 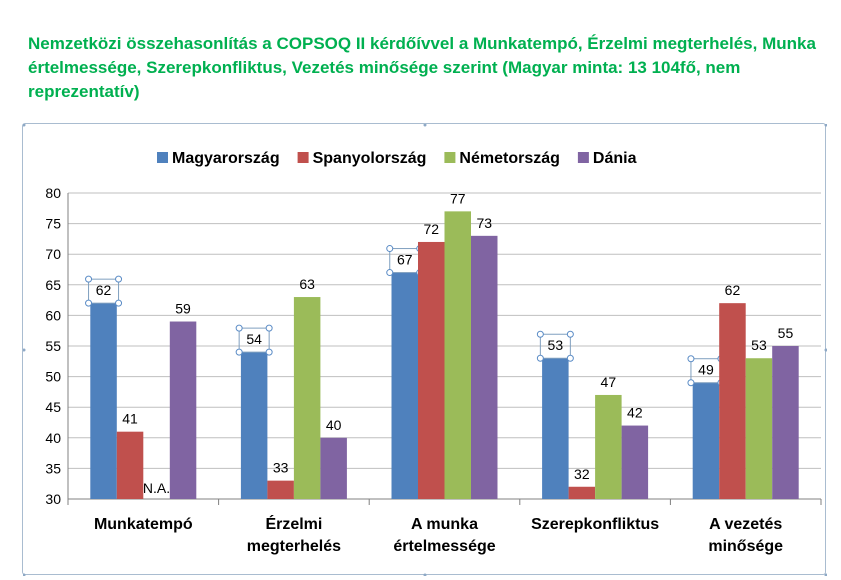 What do you see at coordinates (53, 315) in the screenshot?
I see `y-tick-label: 60` at bounding box center [53, 315].